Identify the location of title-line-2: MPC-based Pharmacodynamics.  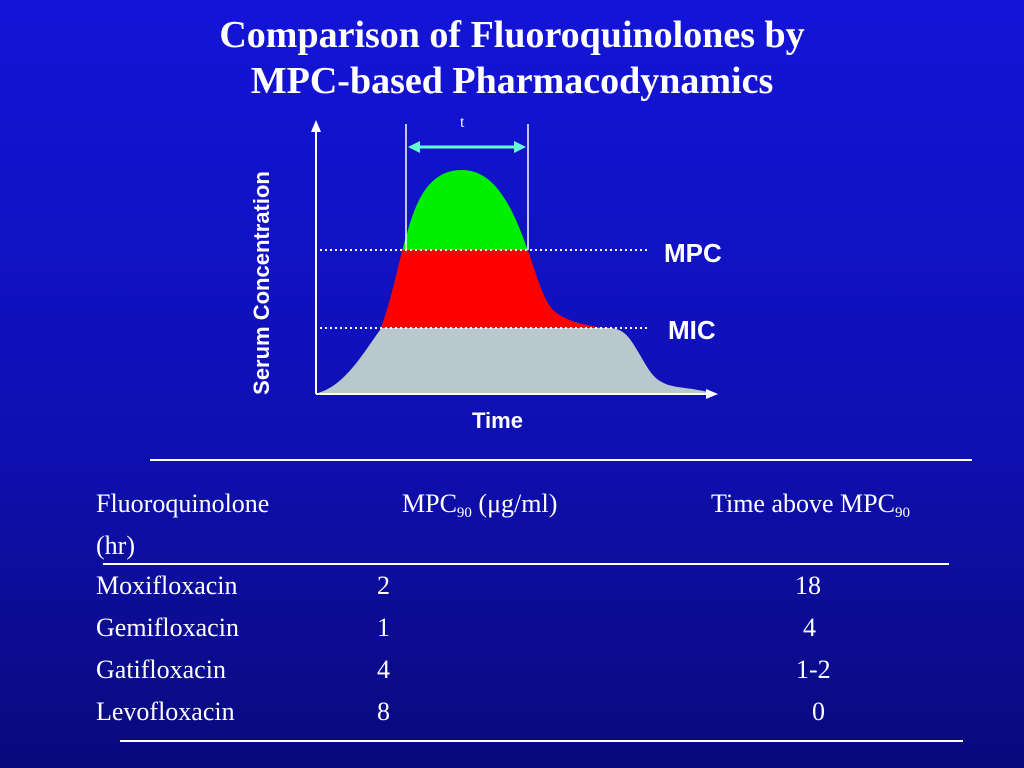
(512, 81).